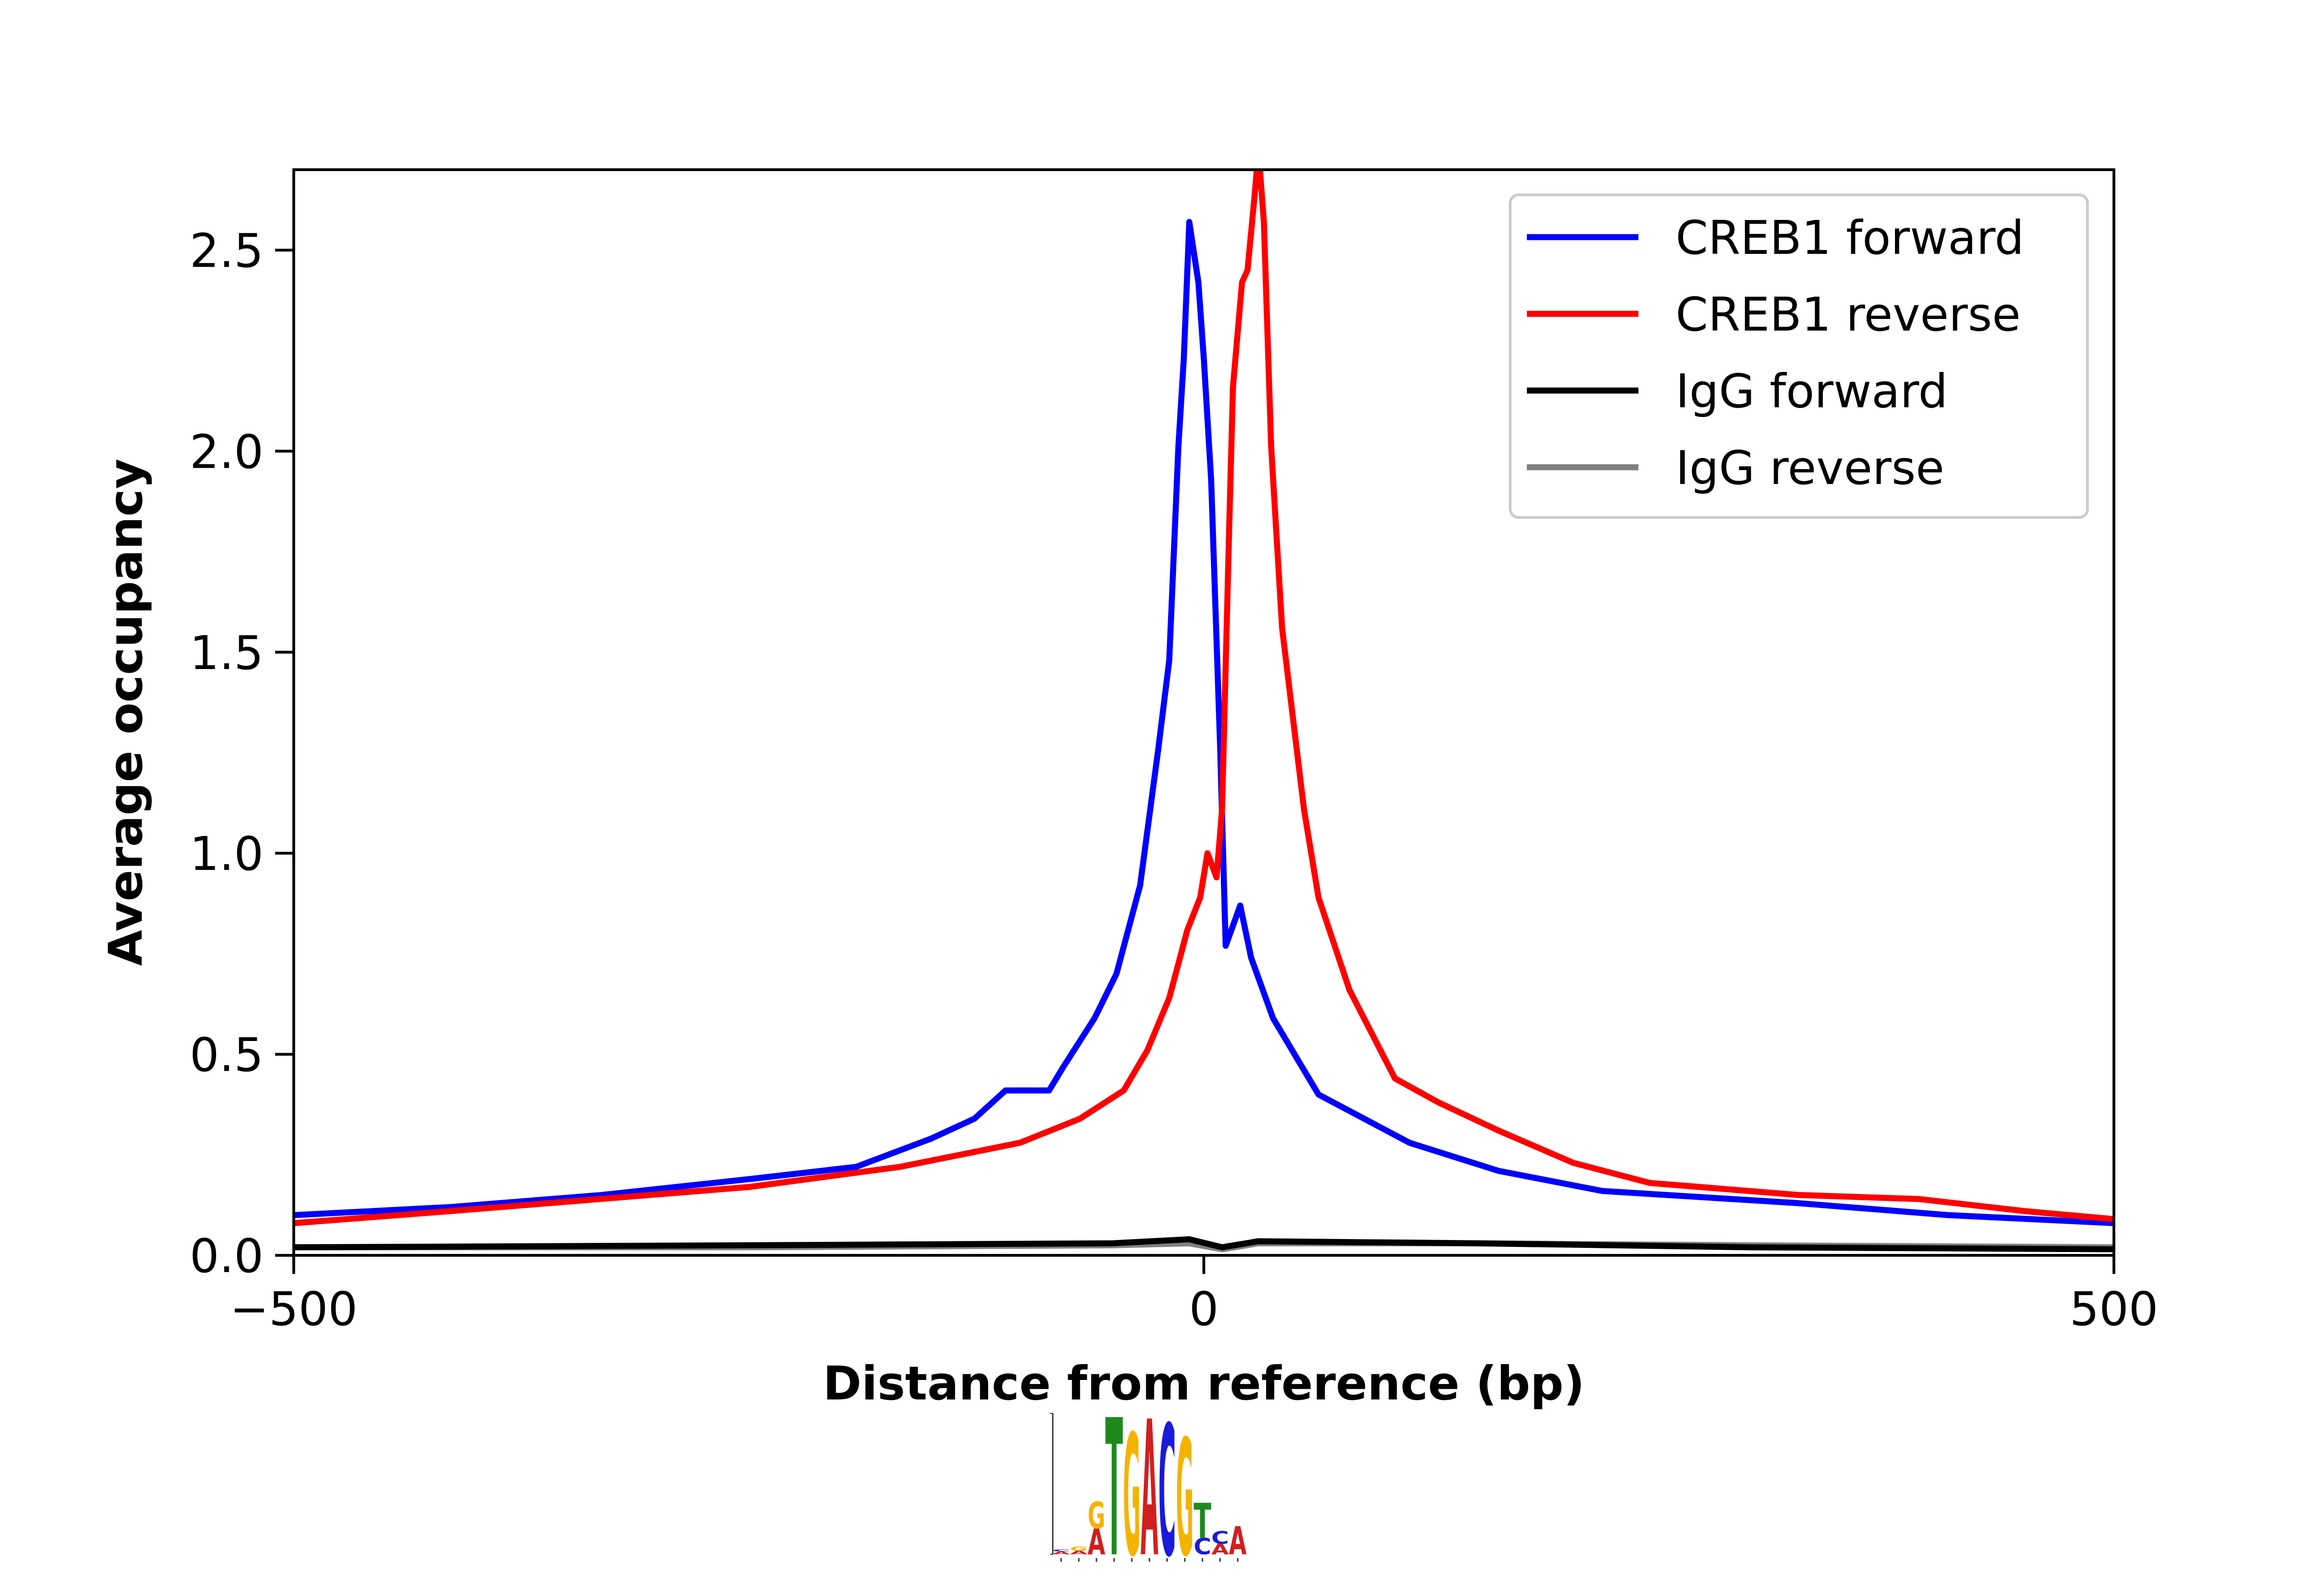 Image resolution: width=2324 pixels, height=1578 pixels. I want to click on legend-label: CREB1 forward, so click(1850, 238).